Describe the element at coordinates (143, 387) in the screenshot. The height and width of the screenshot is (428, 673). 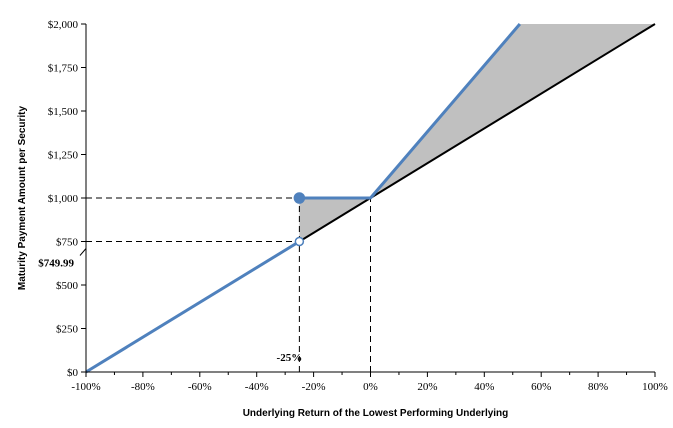
I see `x-tick-label-1: -80%` at that location.